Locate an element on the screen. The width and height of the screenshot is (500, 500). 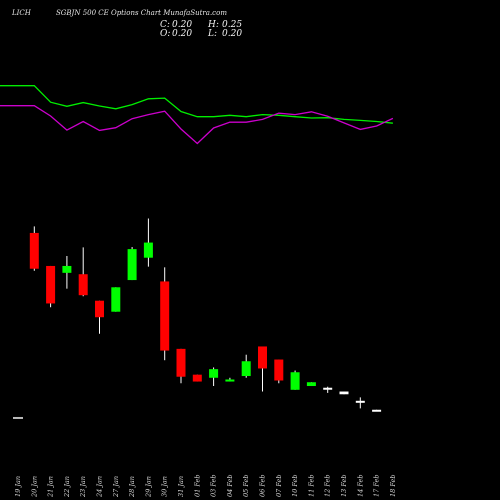
low-value: 0.20 is located at coordinates (232, 34).